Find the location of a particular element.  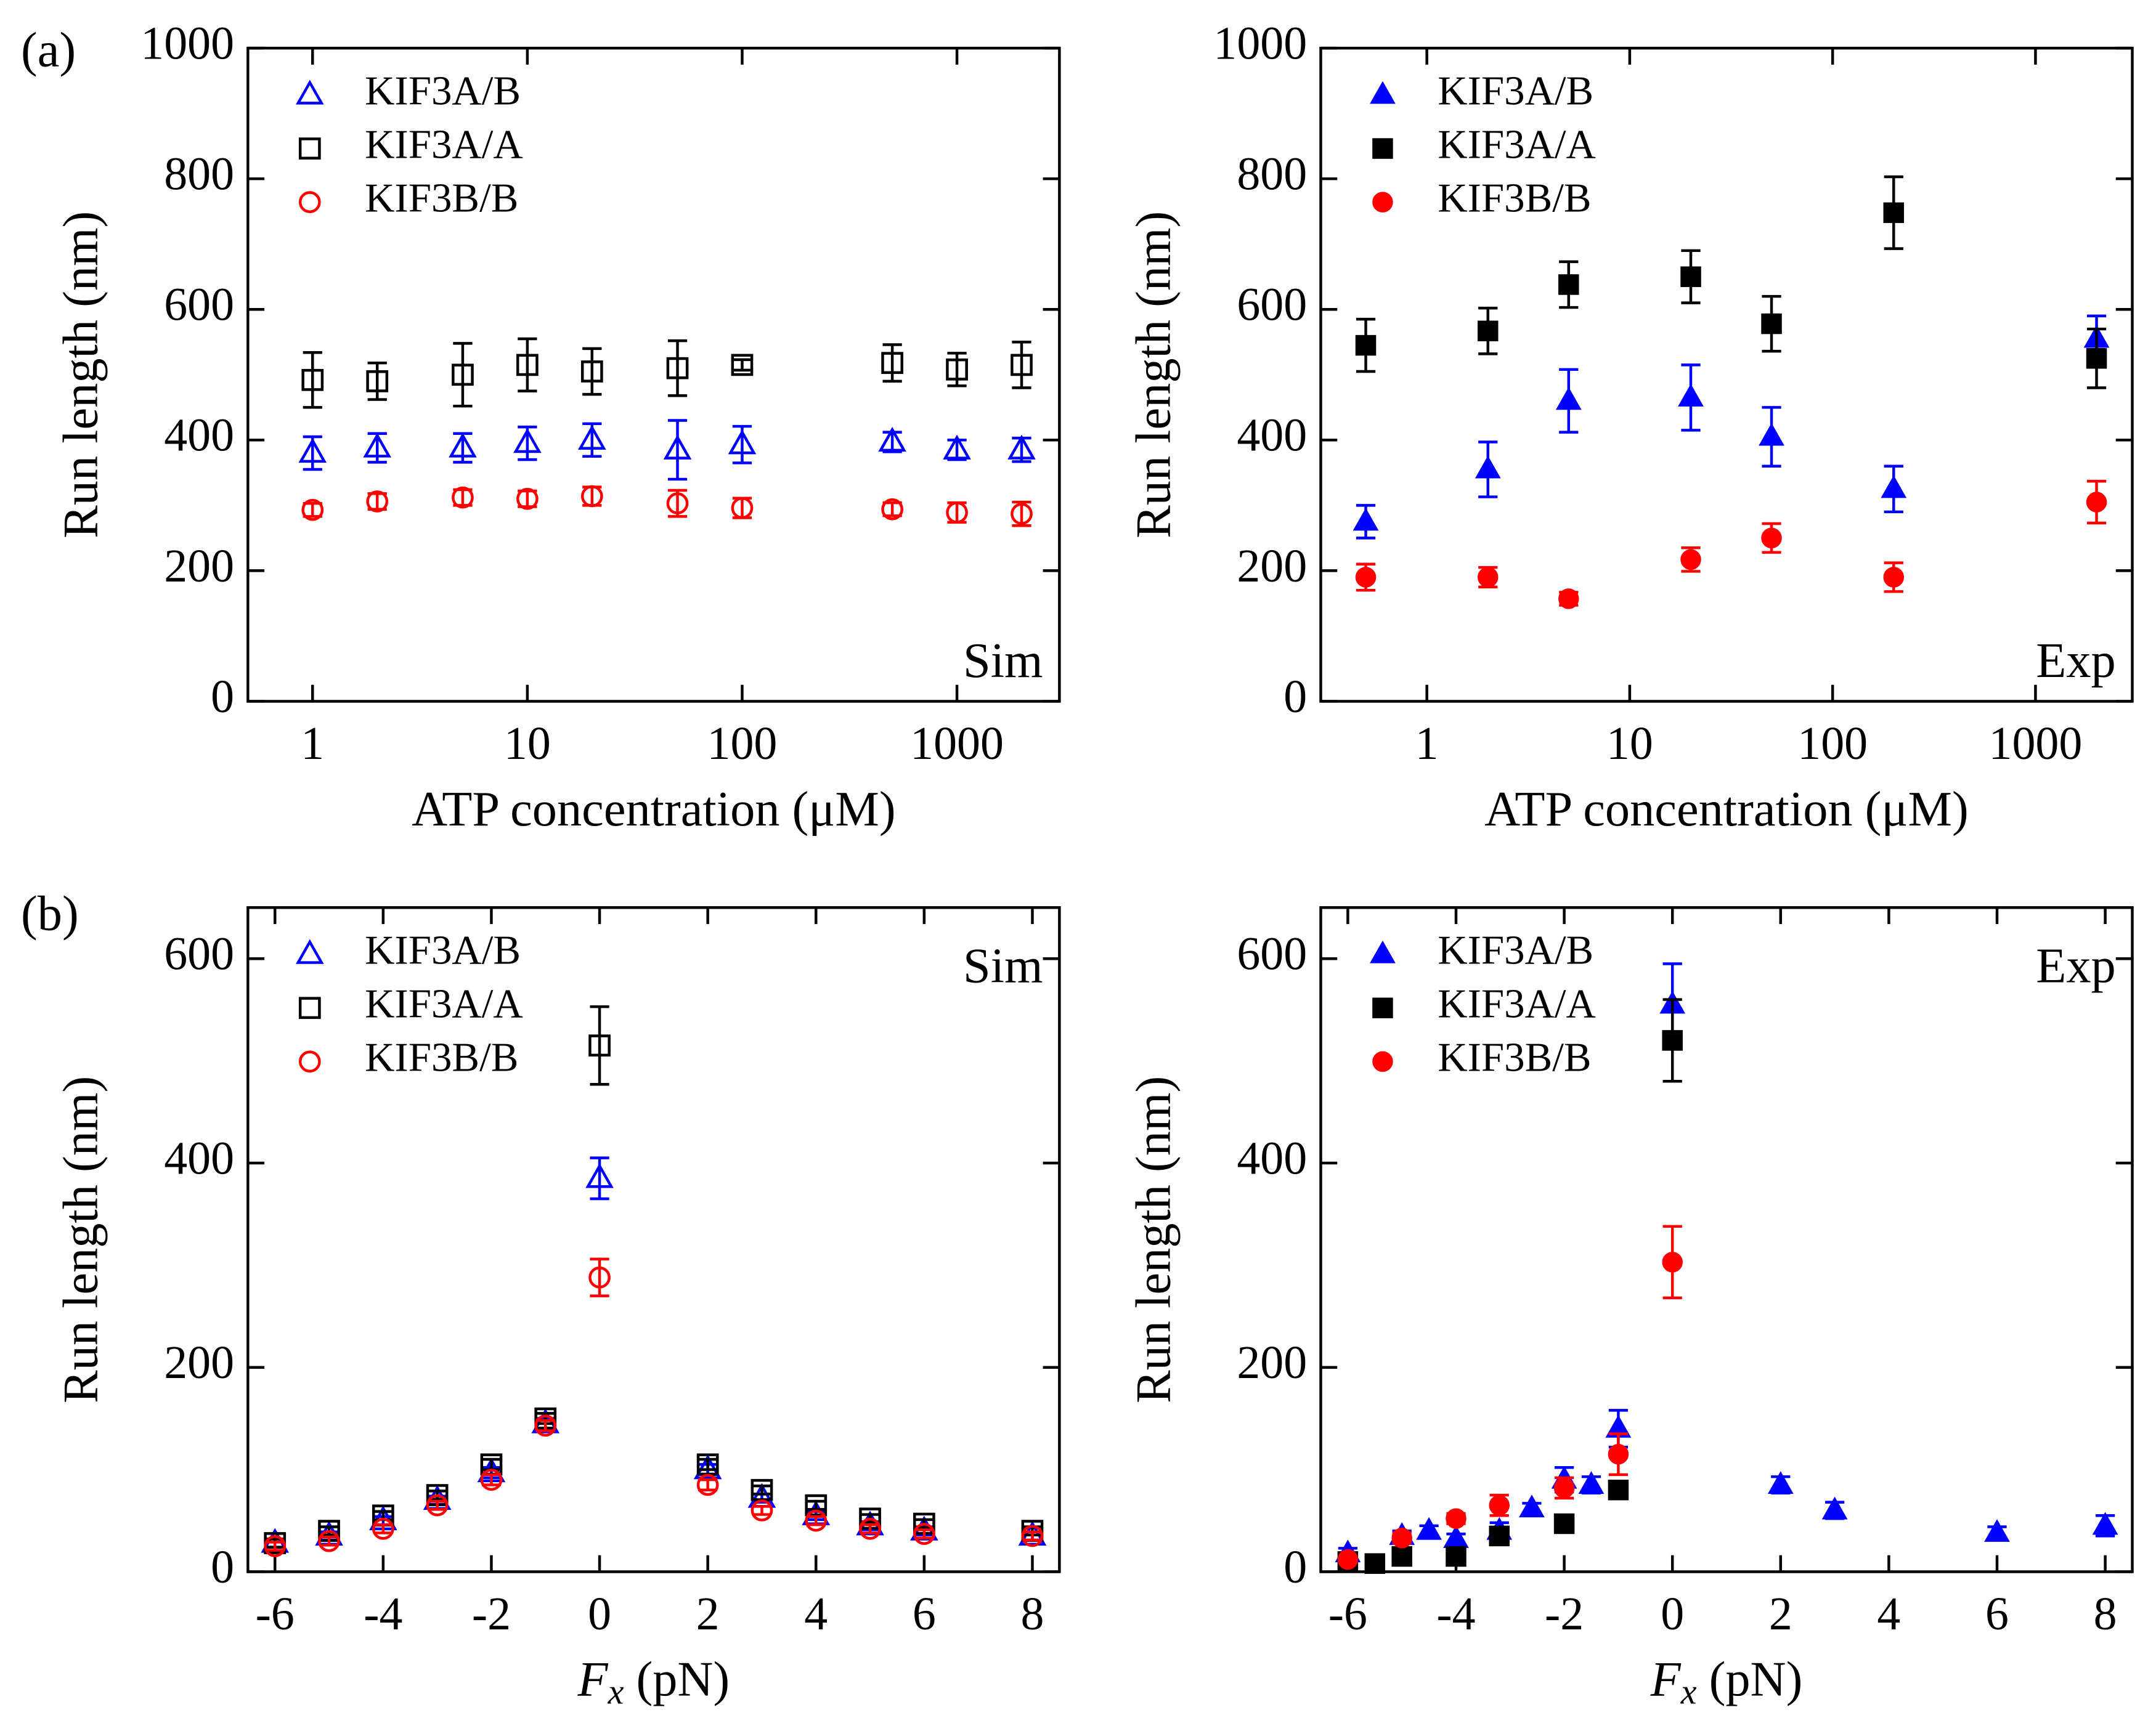

x-axis-label: Fx (pN) is located at coordinates (653, 1682).